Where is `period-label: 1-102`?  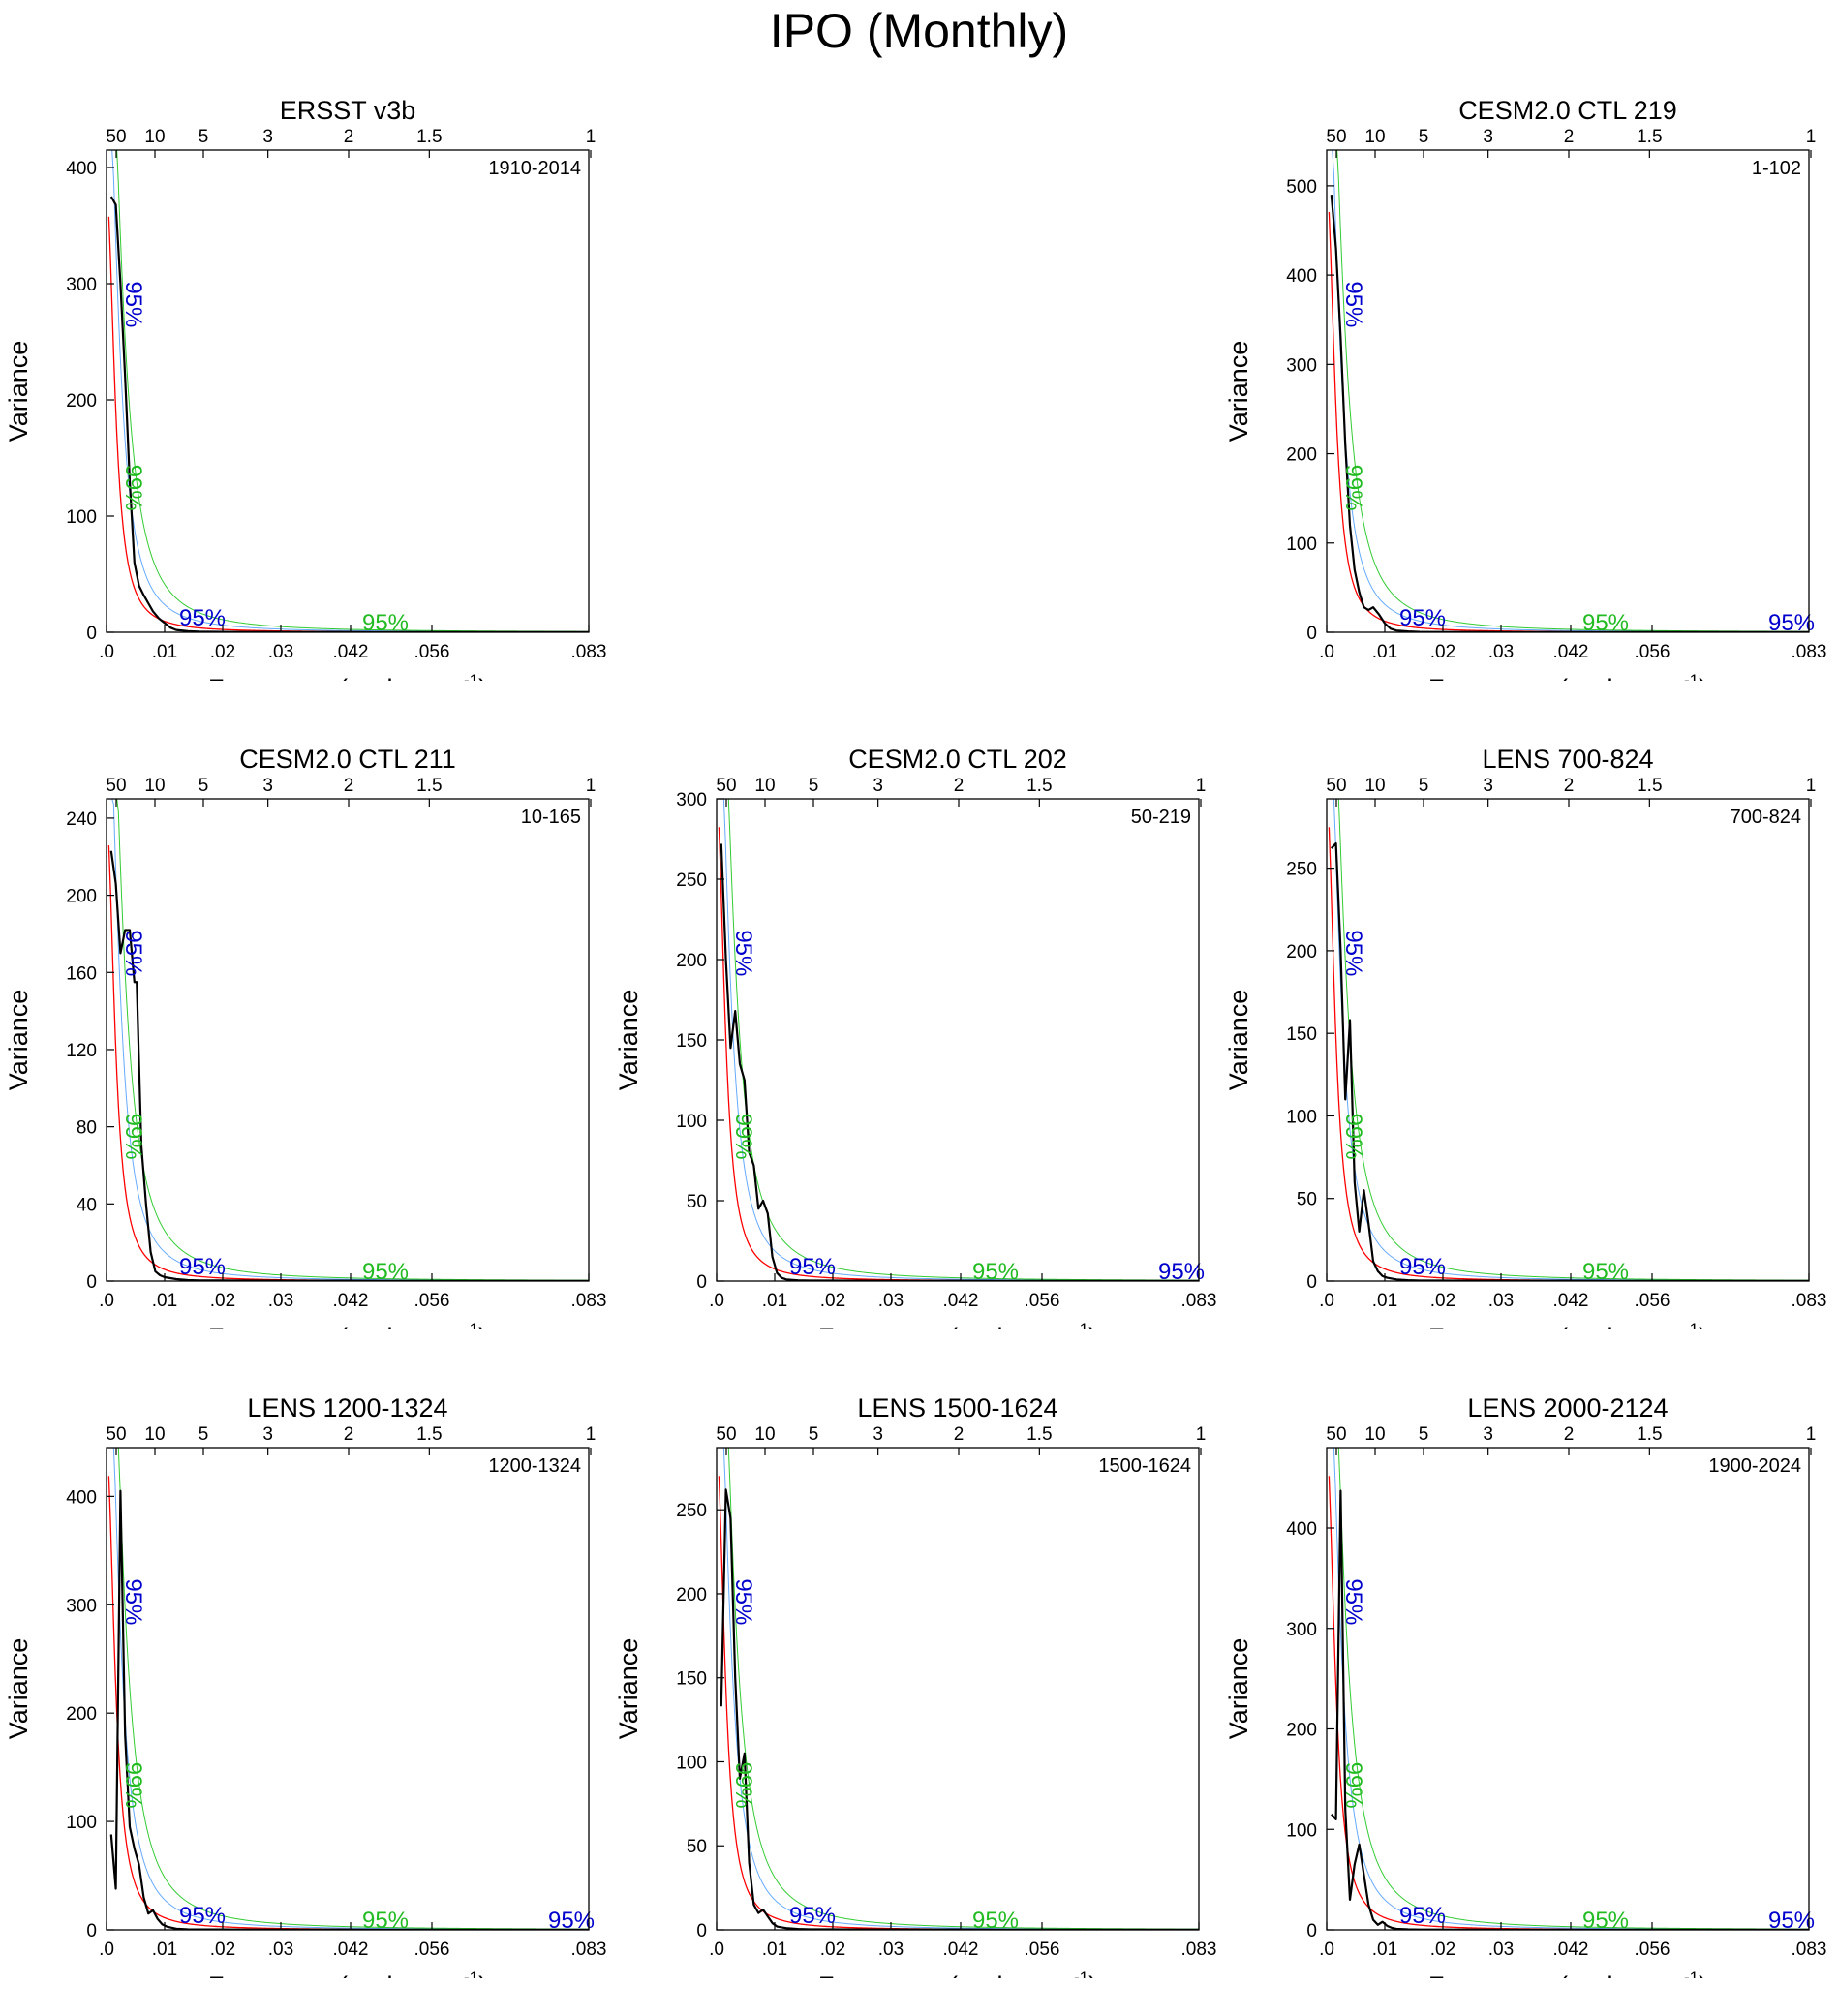 period-label: 1-102 is located at coordinates (1776, 169).